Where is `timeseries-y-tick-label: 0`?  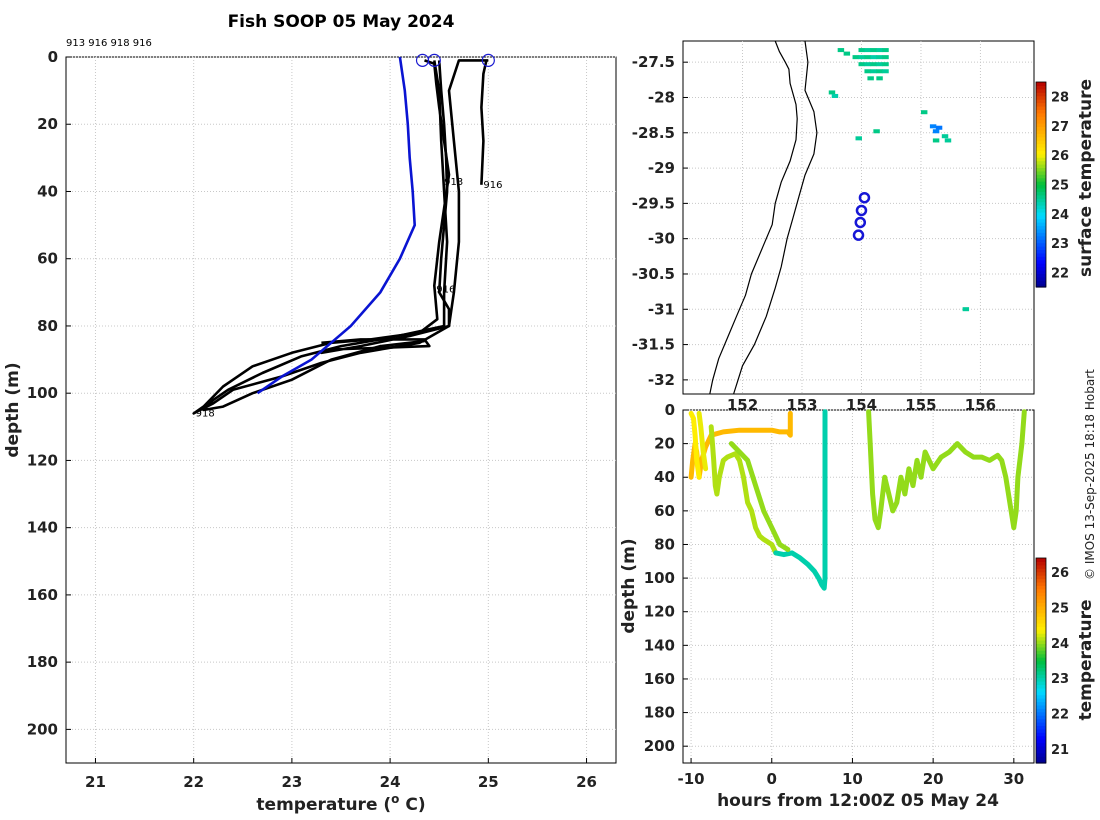 timeseries-y-tick-label: 0 is located at coordinates (670, 410).